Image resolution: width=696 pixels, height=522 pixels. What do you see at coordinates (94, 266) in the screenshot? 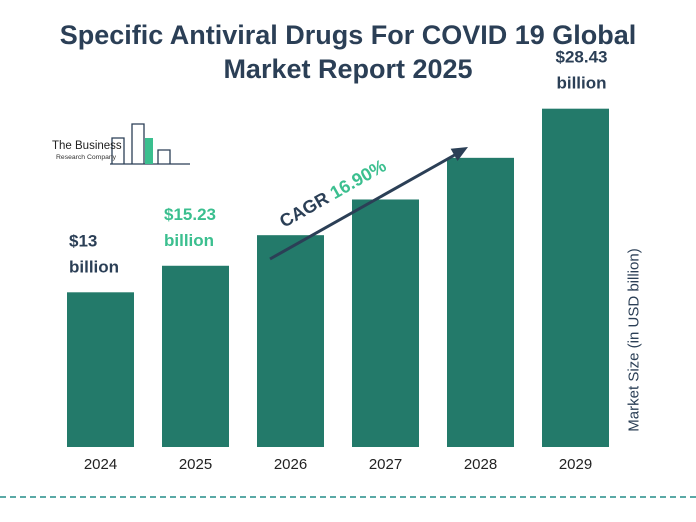
I see `data-label-unit-2024: billion` at bounding box center [94, 266].